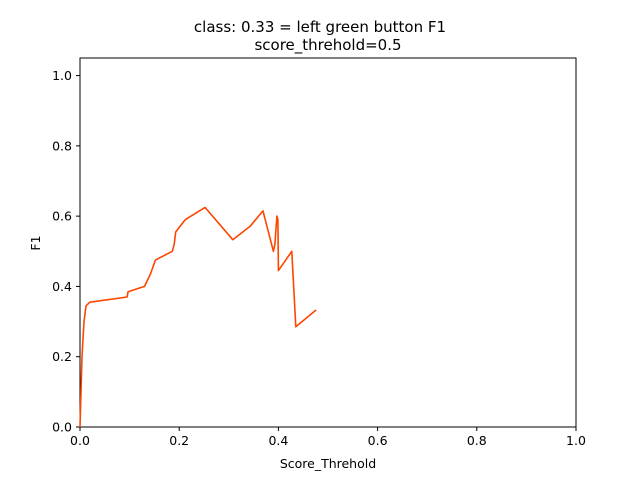 The width and height of the screenshot is (640, 484). What do you see at coordinates (179, 440) in the screenshot?
I see `x-tick-label: 0.2` at bounding box center [179, 440].